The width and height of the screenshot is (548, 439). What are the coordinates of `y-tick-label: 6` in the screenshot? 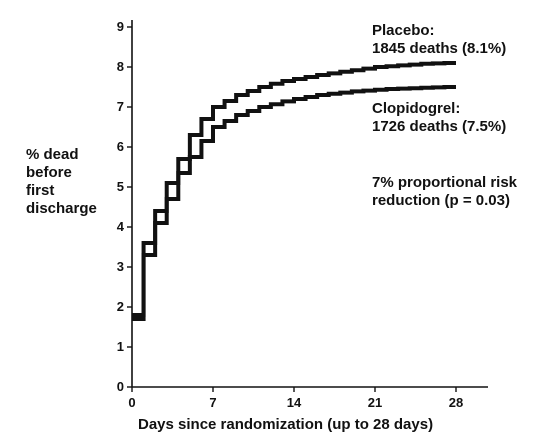 It's located at (120, 146).